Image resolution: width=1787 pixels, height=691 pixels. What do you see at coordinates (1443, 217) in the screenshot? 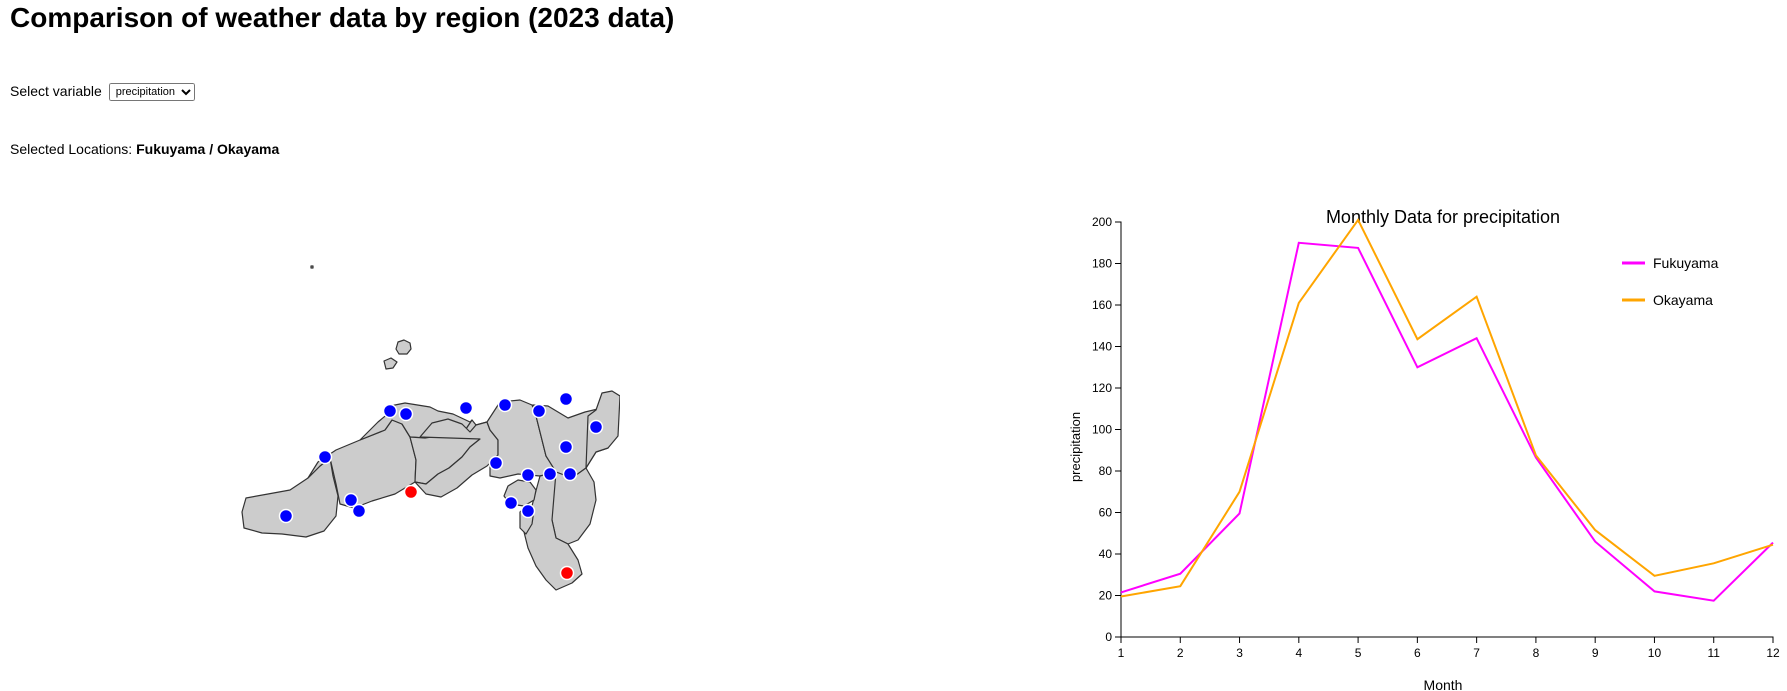
I see `chart-title: Monthly Data for precipitation` at bounding box center [1443, 217].